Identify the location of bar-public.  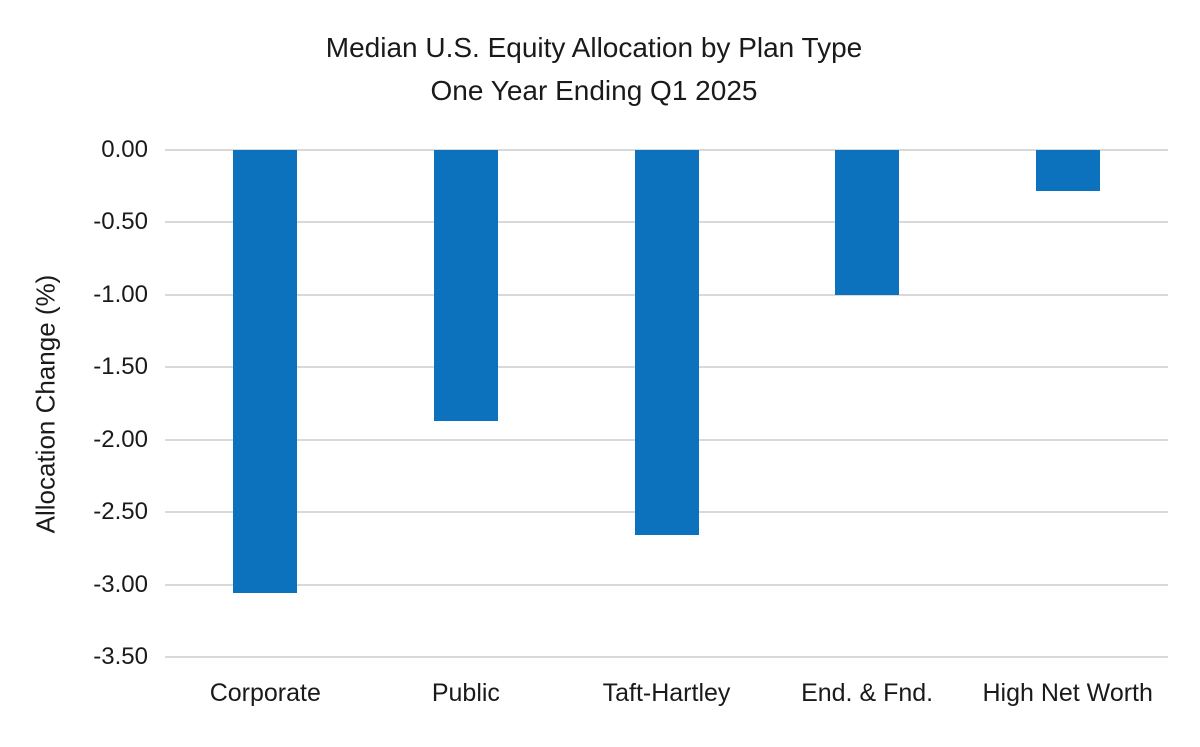
(465, 285).